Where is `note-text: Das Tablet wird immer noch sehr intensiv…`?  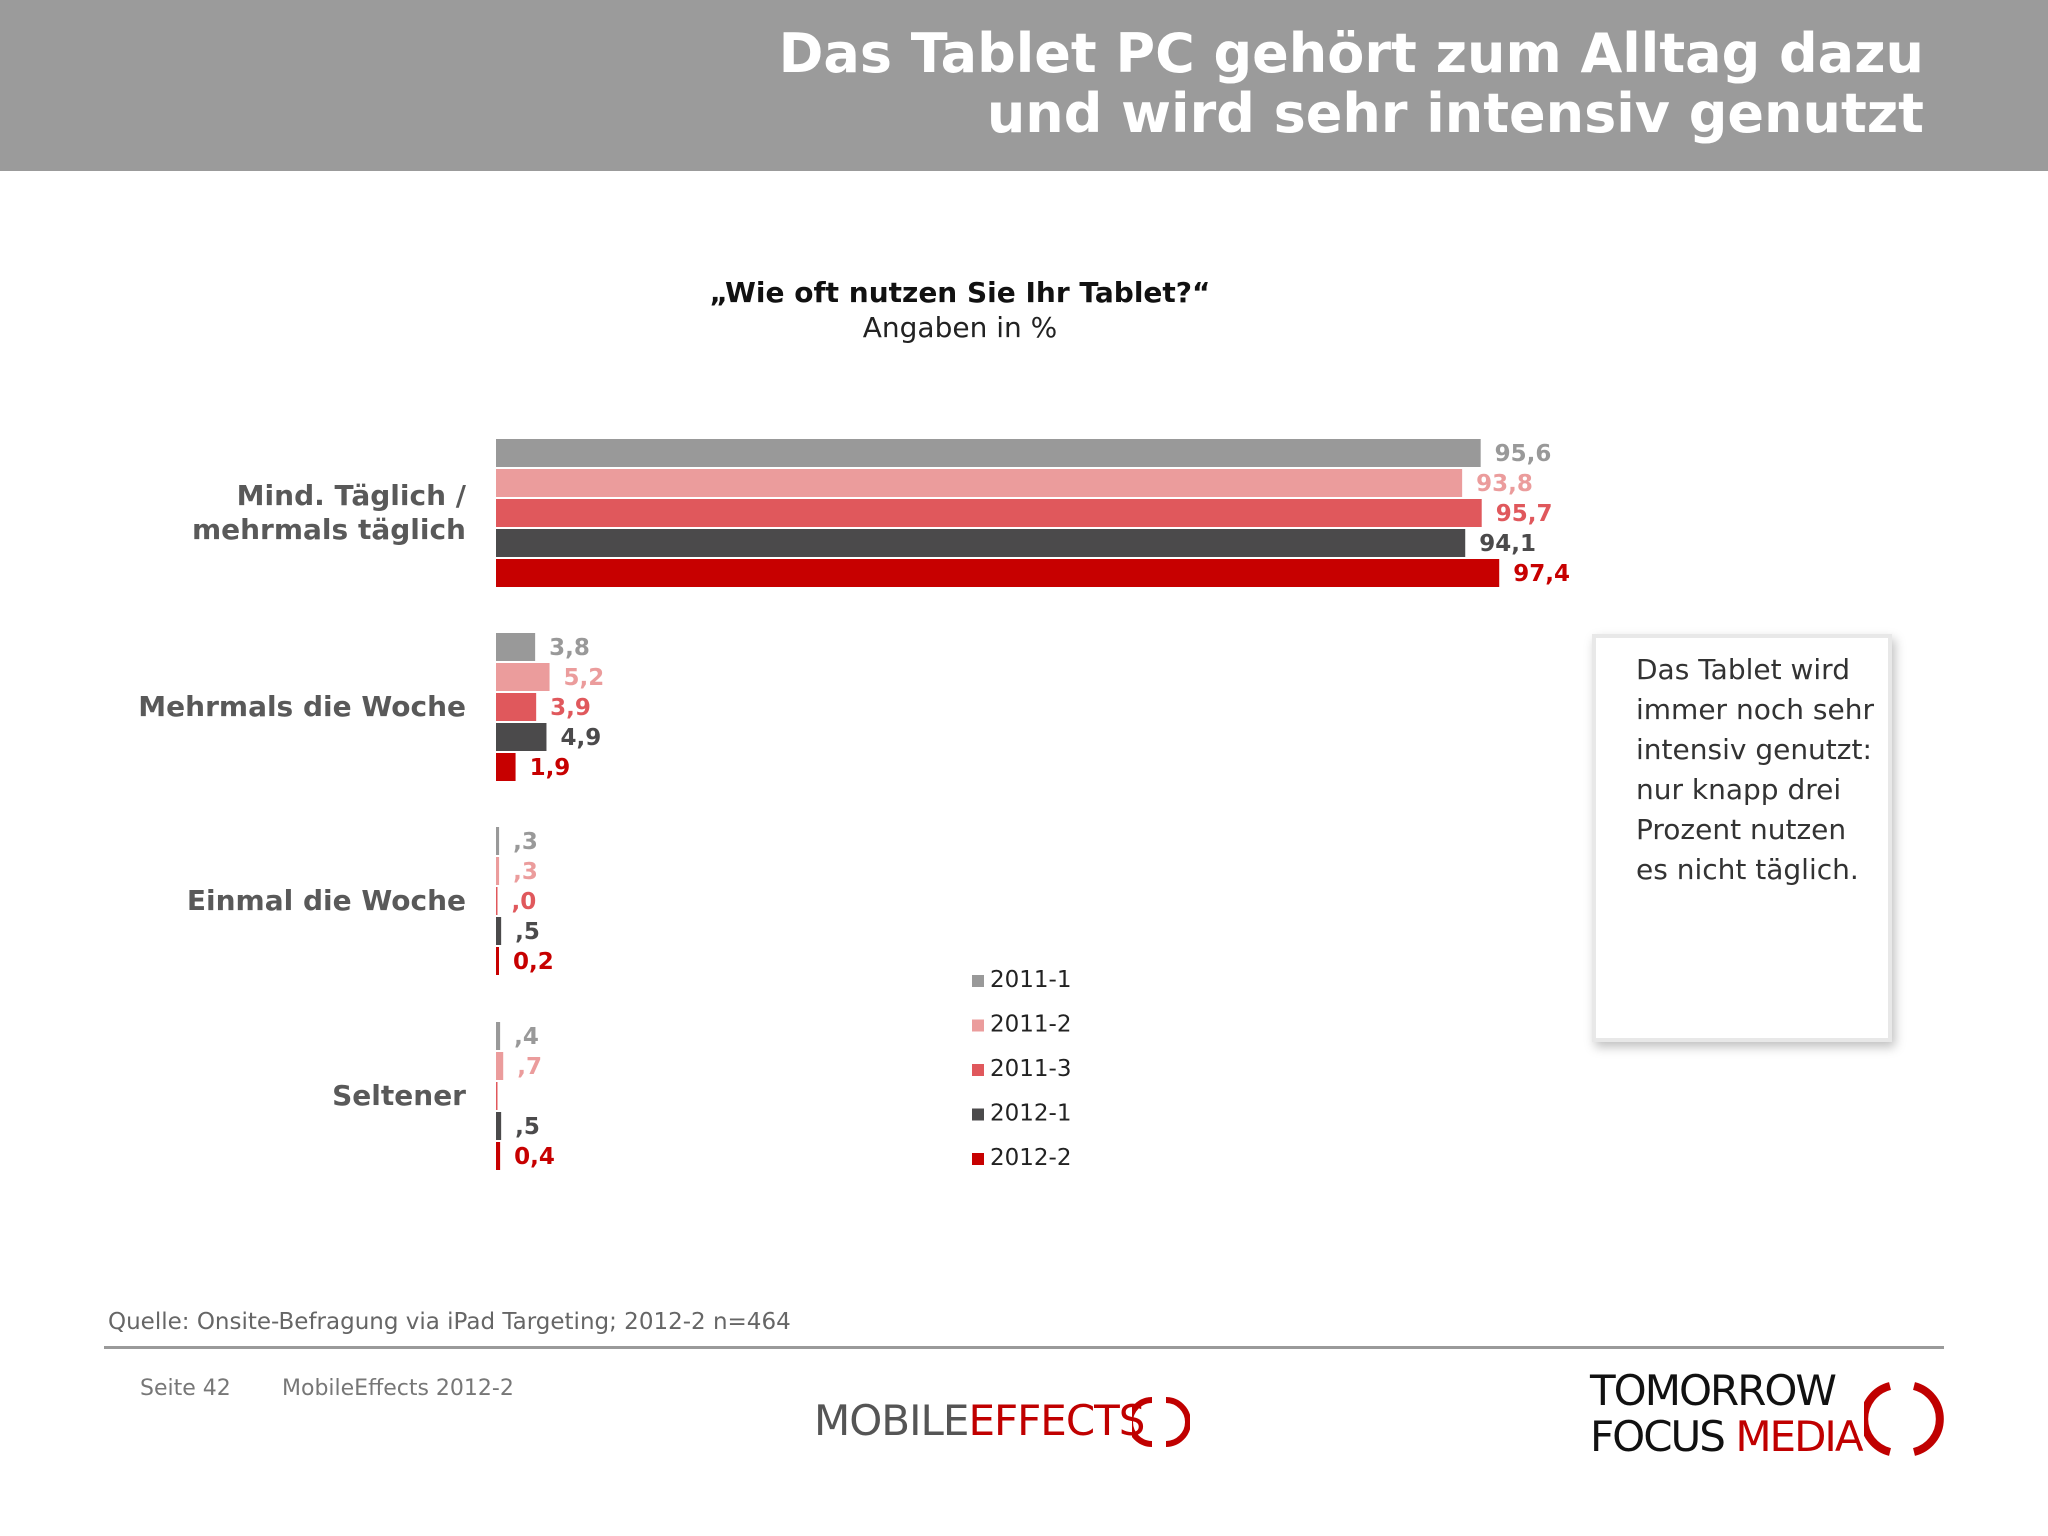
note-text: Das Tablet wird immer noch sehr intensiv… is located at coordinates (1755, 769).